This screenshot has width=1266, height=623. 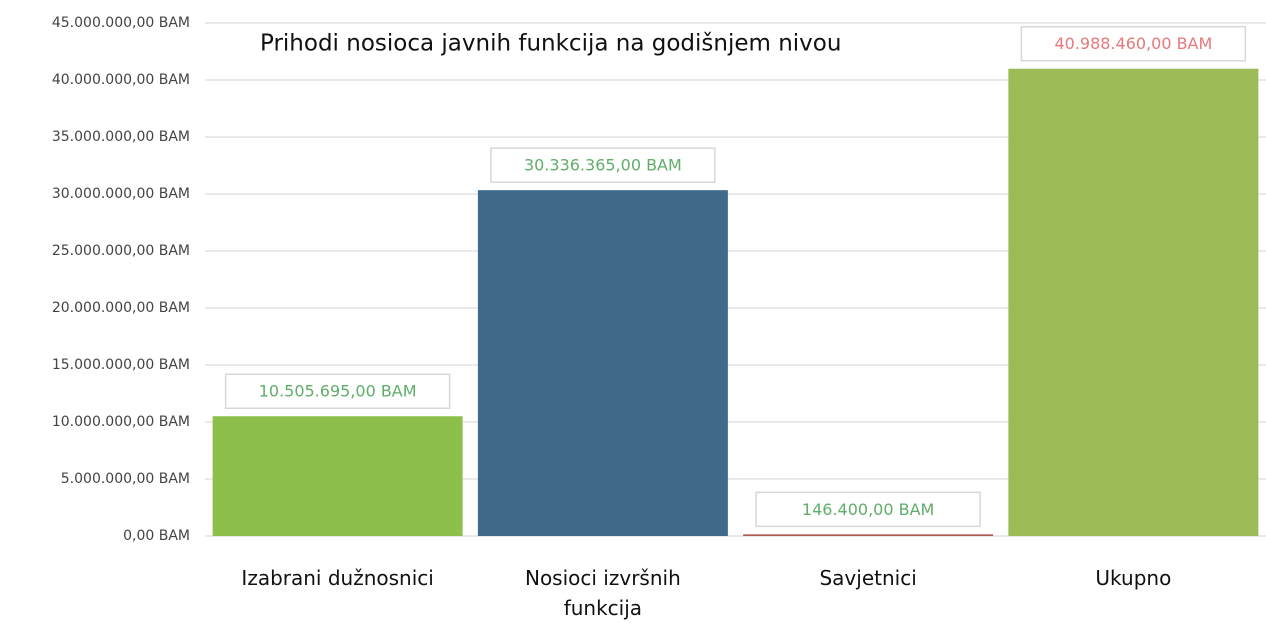 What do you see at coordinates (1133, 578) in the screenshot?
I see `x-tick-label: Ukupno` at bounding box center [1133, 578].